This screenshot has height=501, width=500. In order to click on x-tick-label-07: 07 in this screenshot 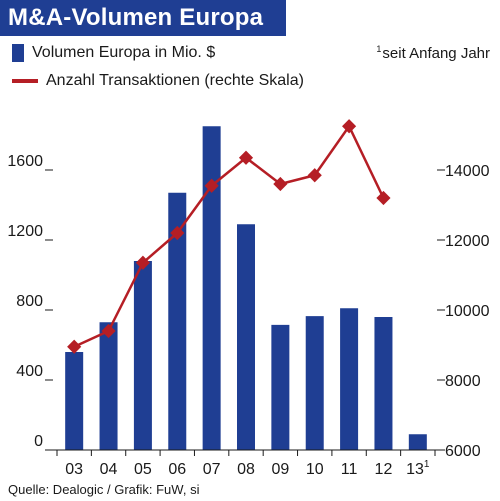, I will do `click(212, 469)`.